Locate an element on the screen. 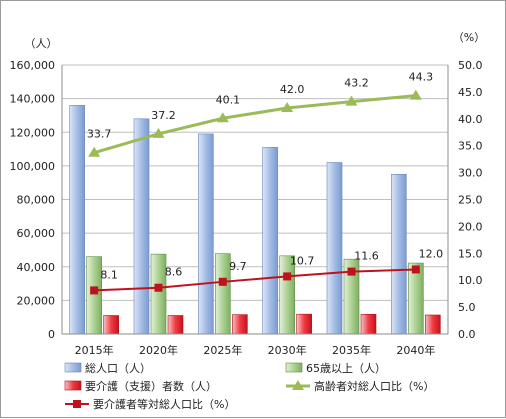 The width and height of the screenshot is (506, 419). y-left-unit: （人） is located at coordinates (41, 43).